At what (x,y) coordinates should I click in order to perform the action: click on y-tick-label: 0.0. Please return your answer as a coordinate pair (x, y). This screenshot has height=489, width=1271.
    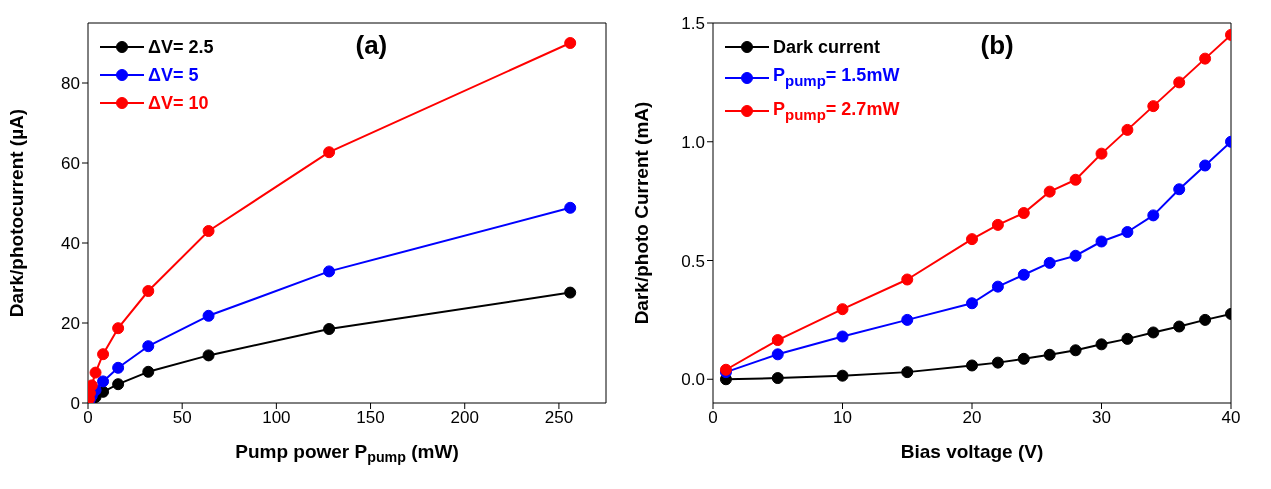
    Looking at the image, I should click on (693, 380).